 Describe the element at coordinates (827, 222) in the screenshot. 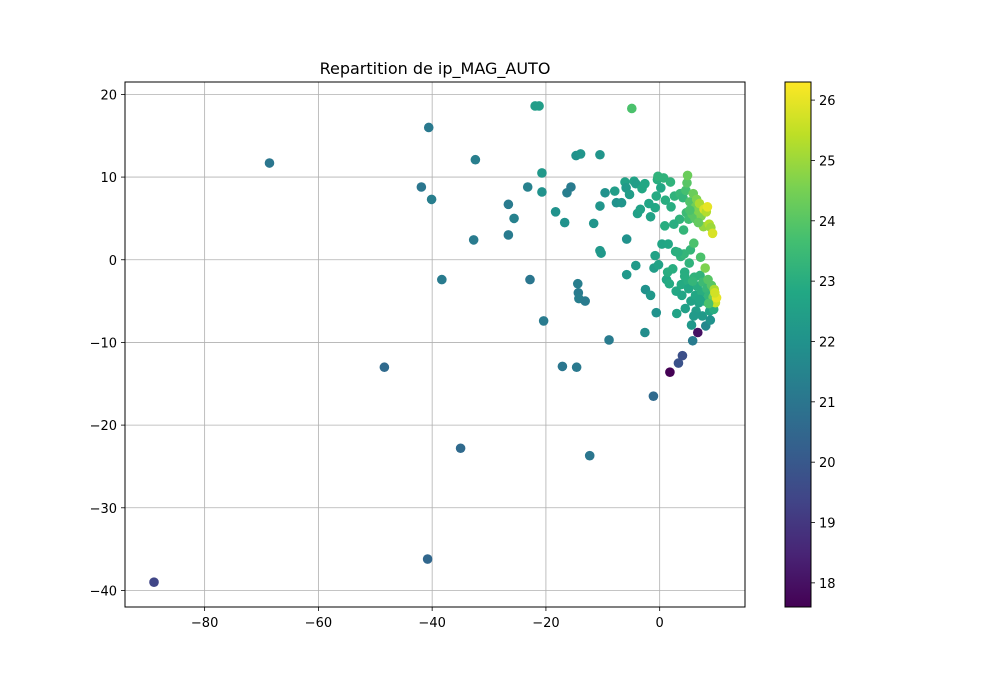

I see `colorbar-tick-label: 24` at that location.